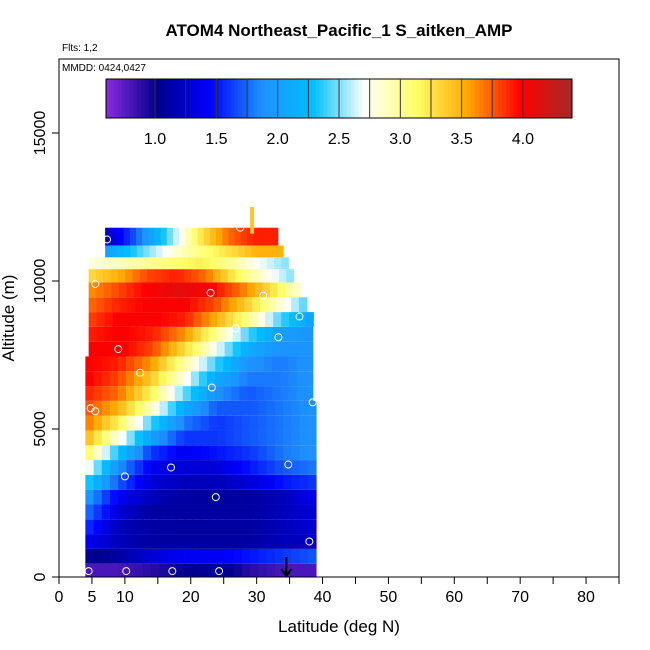 The image size is (650, 650). What do you see at coordinates (389, 597) in the screenshot?
I see `x-tick-label: 50` at bounding box center [389, 597].